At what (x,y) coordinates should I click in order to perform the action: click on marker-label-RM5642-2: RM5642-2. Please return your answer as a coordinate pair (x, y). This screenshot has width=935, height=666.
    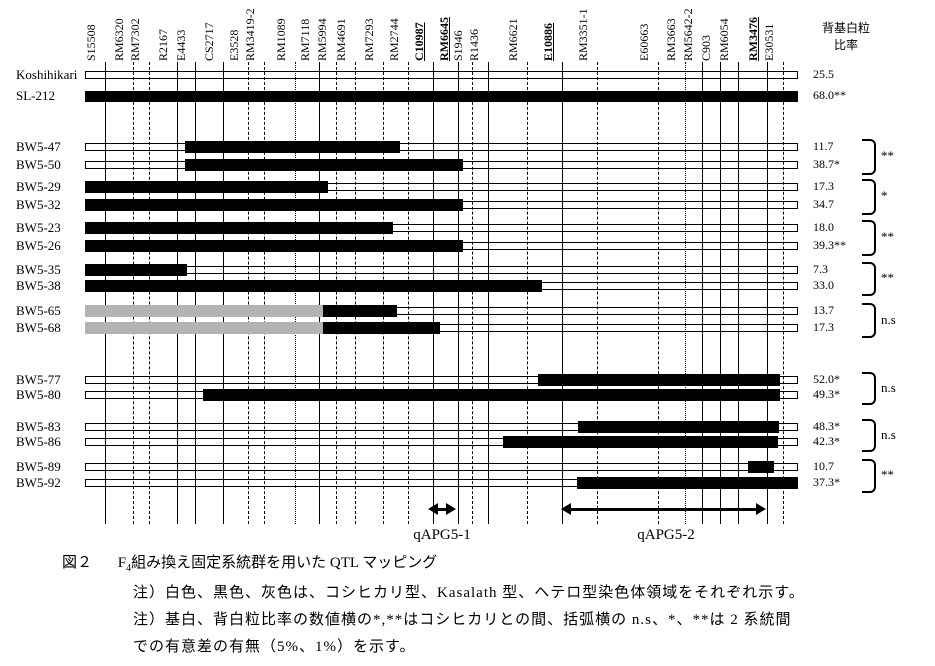
    Looking at the image, I should click on (688, 34).